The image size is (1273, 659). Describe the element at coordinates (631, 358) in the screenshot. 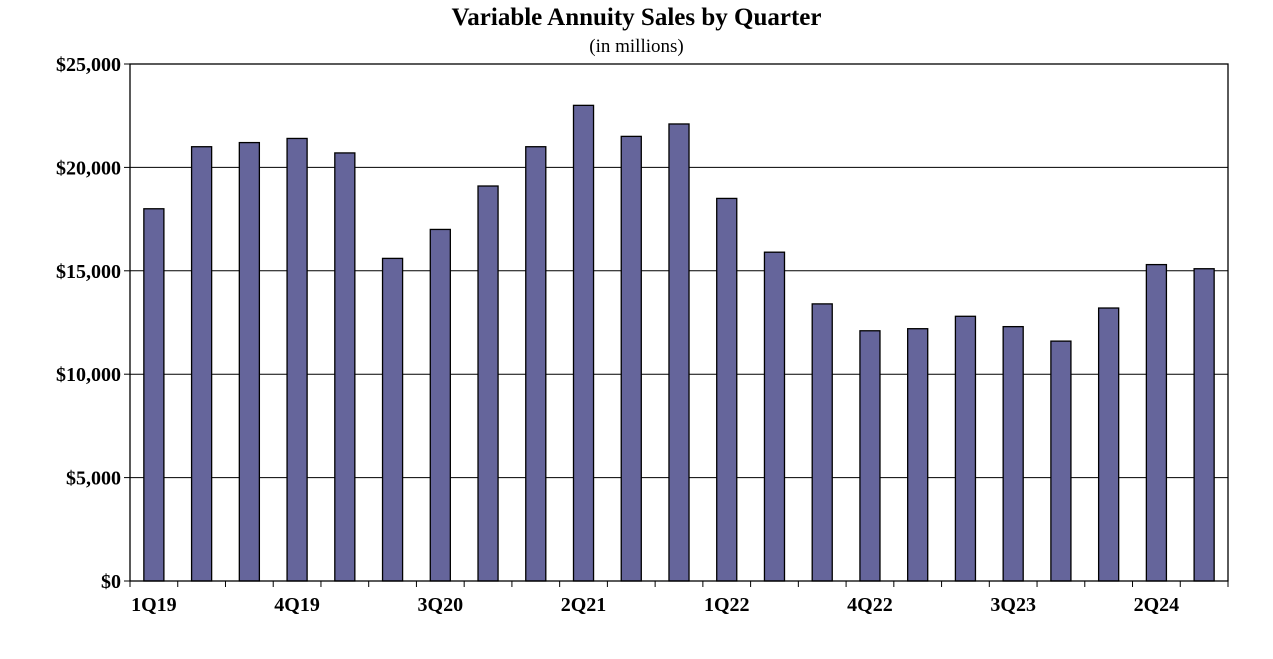

I see `bar-3Q21` at that location.